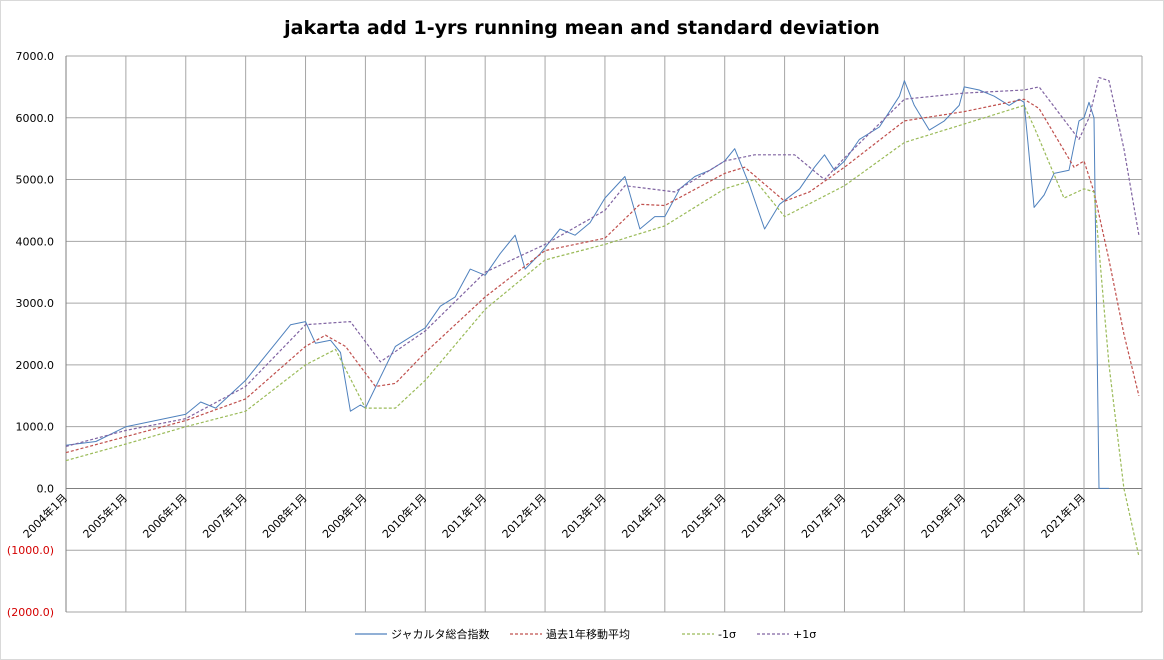  I want to click on y-tick-label: 2000.0, so click(35, 365).